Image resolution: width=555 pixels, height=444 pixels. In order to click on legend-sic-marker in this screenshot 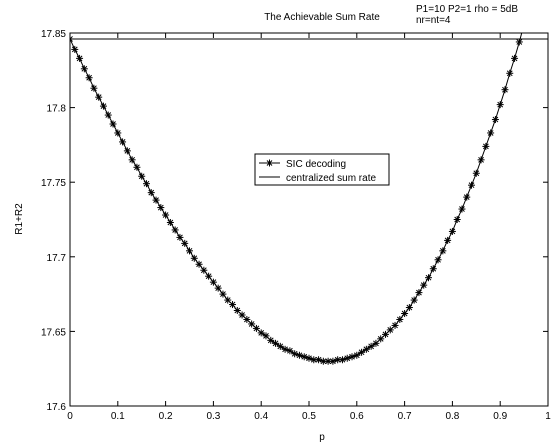, I will do `click(269, 163)`.